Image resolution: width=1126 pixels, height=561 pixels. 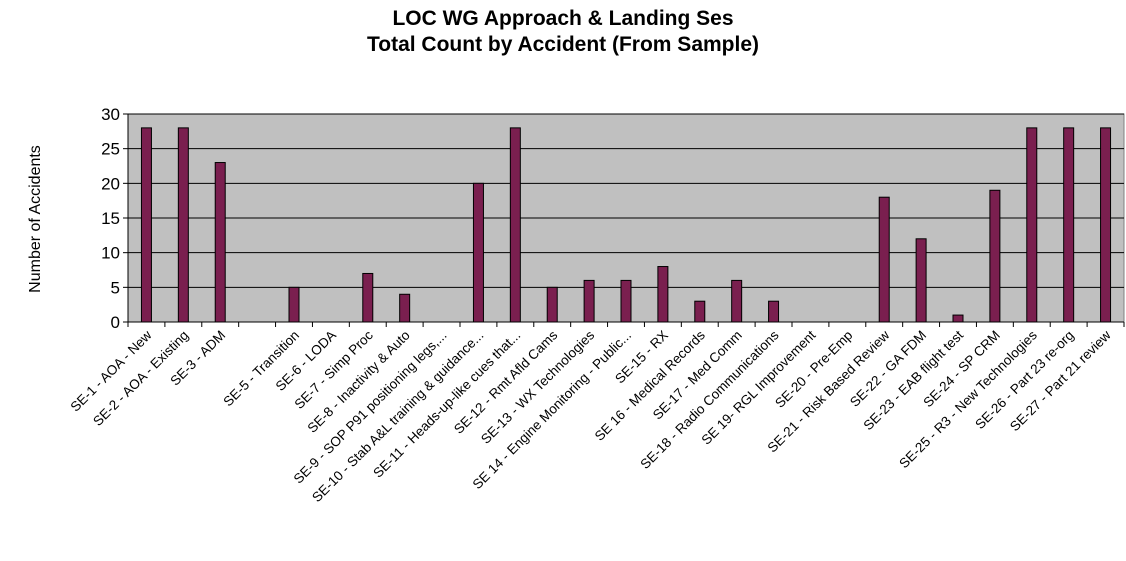 What do you see at coordinates (115, 287) in the screenshot?
I see `y-tick-label: 5` at bounding box center [115, 287].